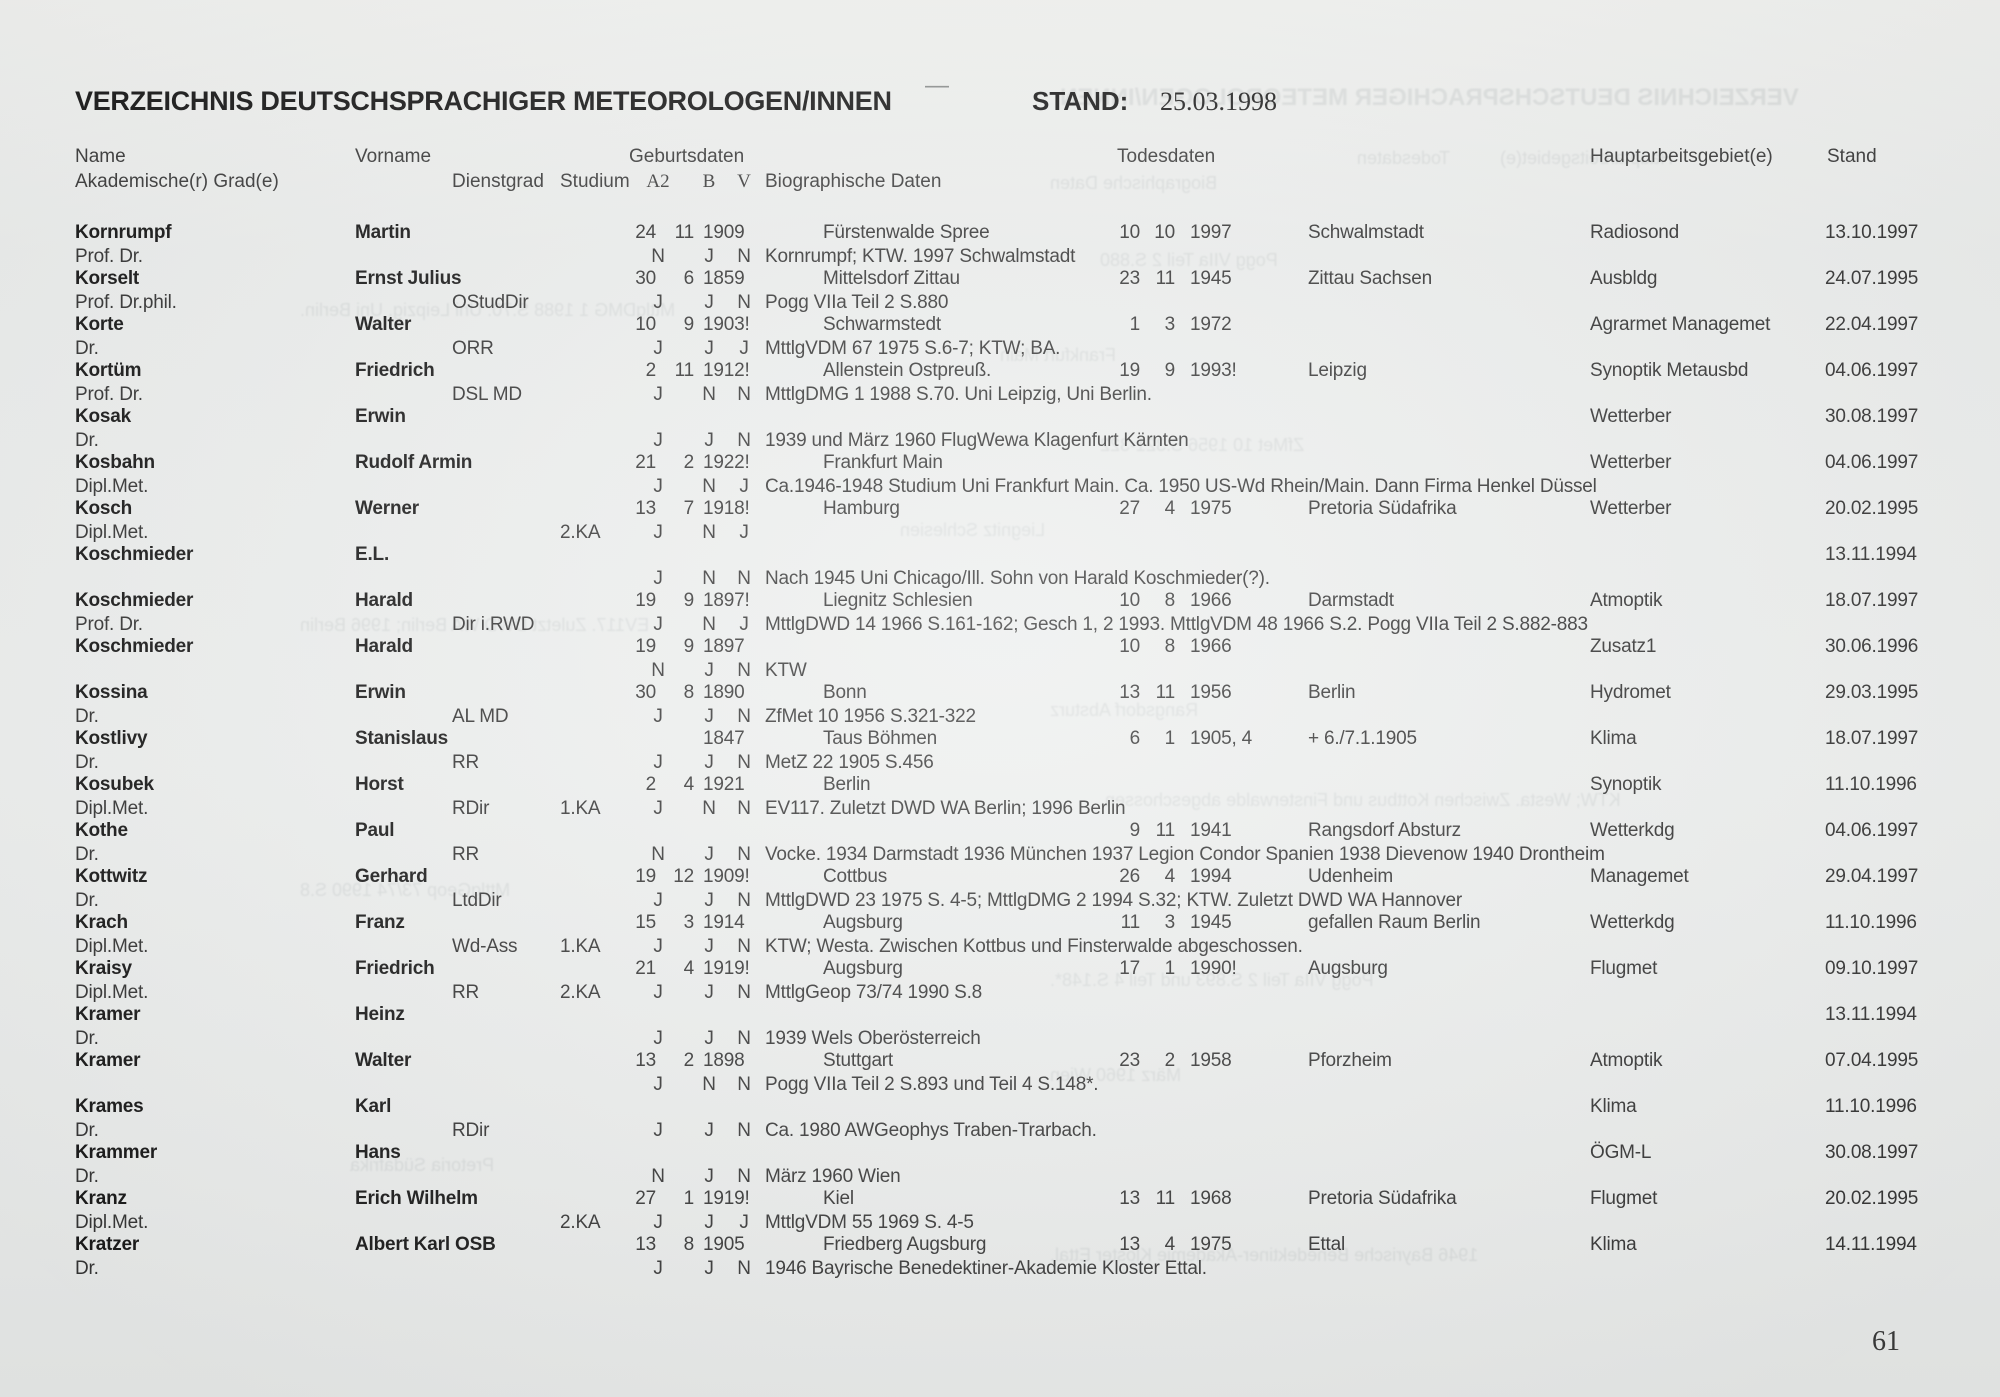 The width and height of the screenshot is (2000, 1397). I want to click on birth-day: 21, so click(645, 968).